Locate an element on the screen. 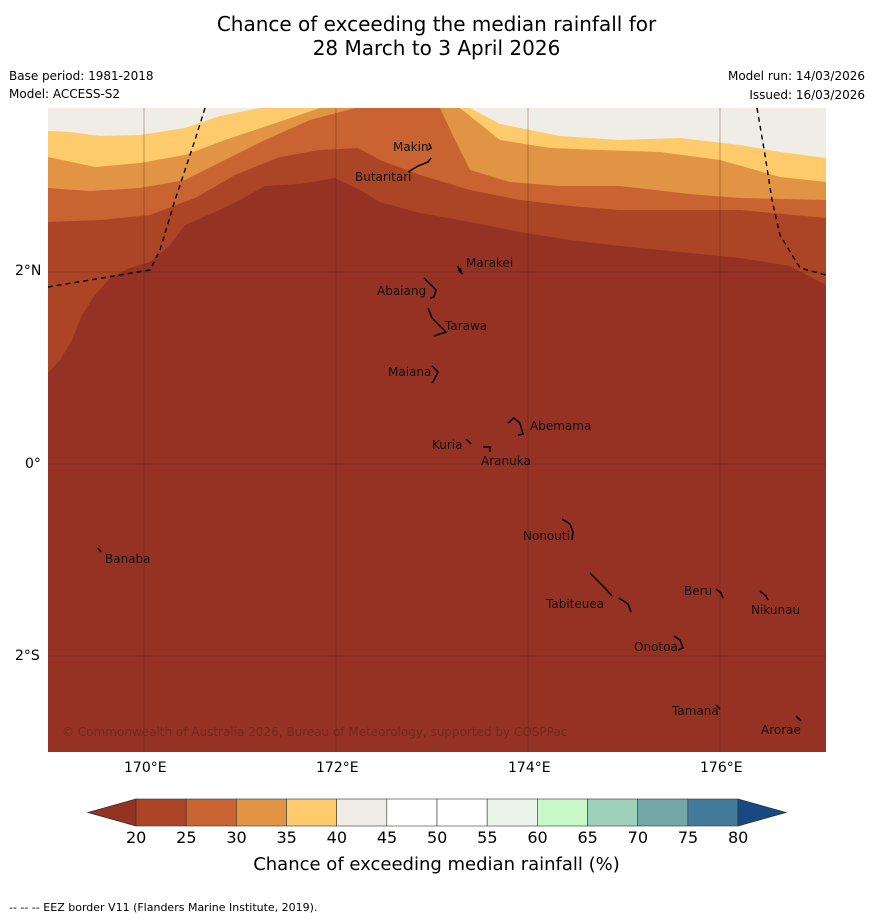 This screenshot has width=873, height=919. place-marakei: Marakei is located at coordinates (489, 263).